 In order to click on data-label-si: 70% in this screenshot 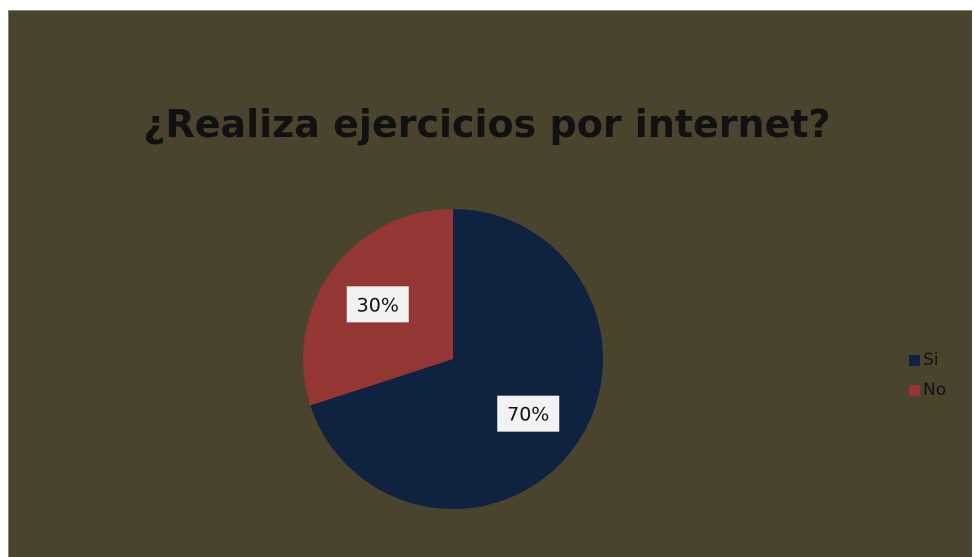, I will do `click(528, 413)`.